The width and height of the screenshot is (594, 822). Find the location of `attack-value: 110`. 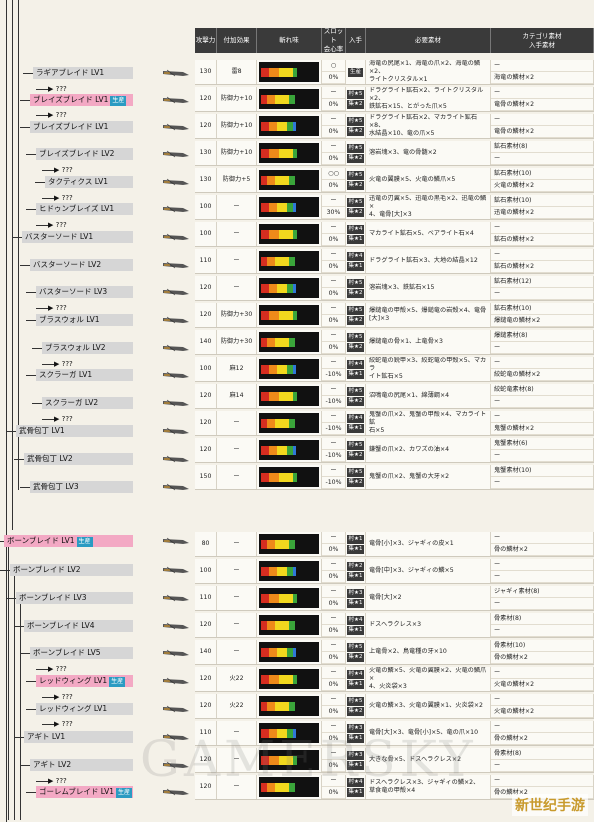

attack-value: 110 is located at coordinates (206, 598).